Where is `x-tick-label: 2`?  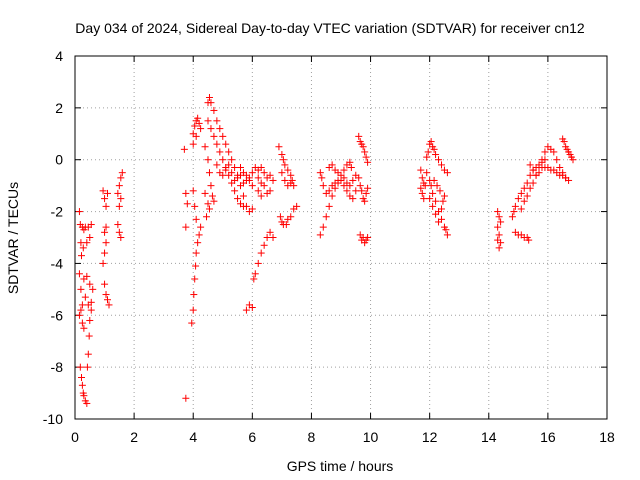 x-tick-label: 2 is located at coordinates (134, 437).